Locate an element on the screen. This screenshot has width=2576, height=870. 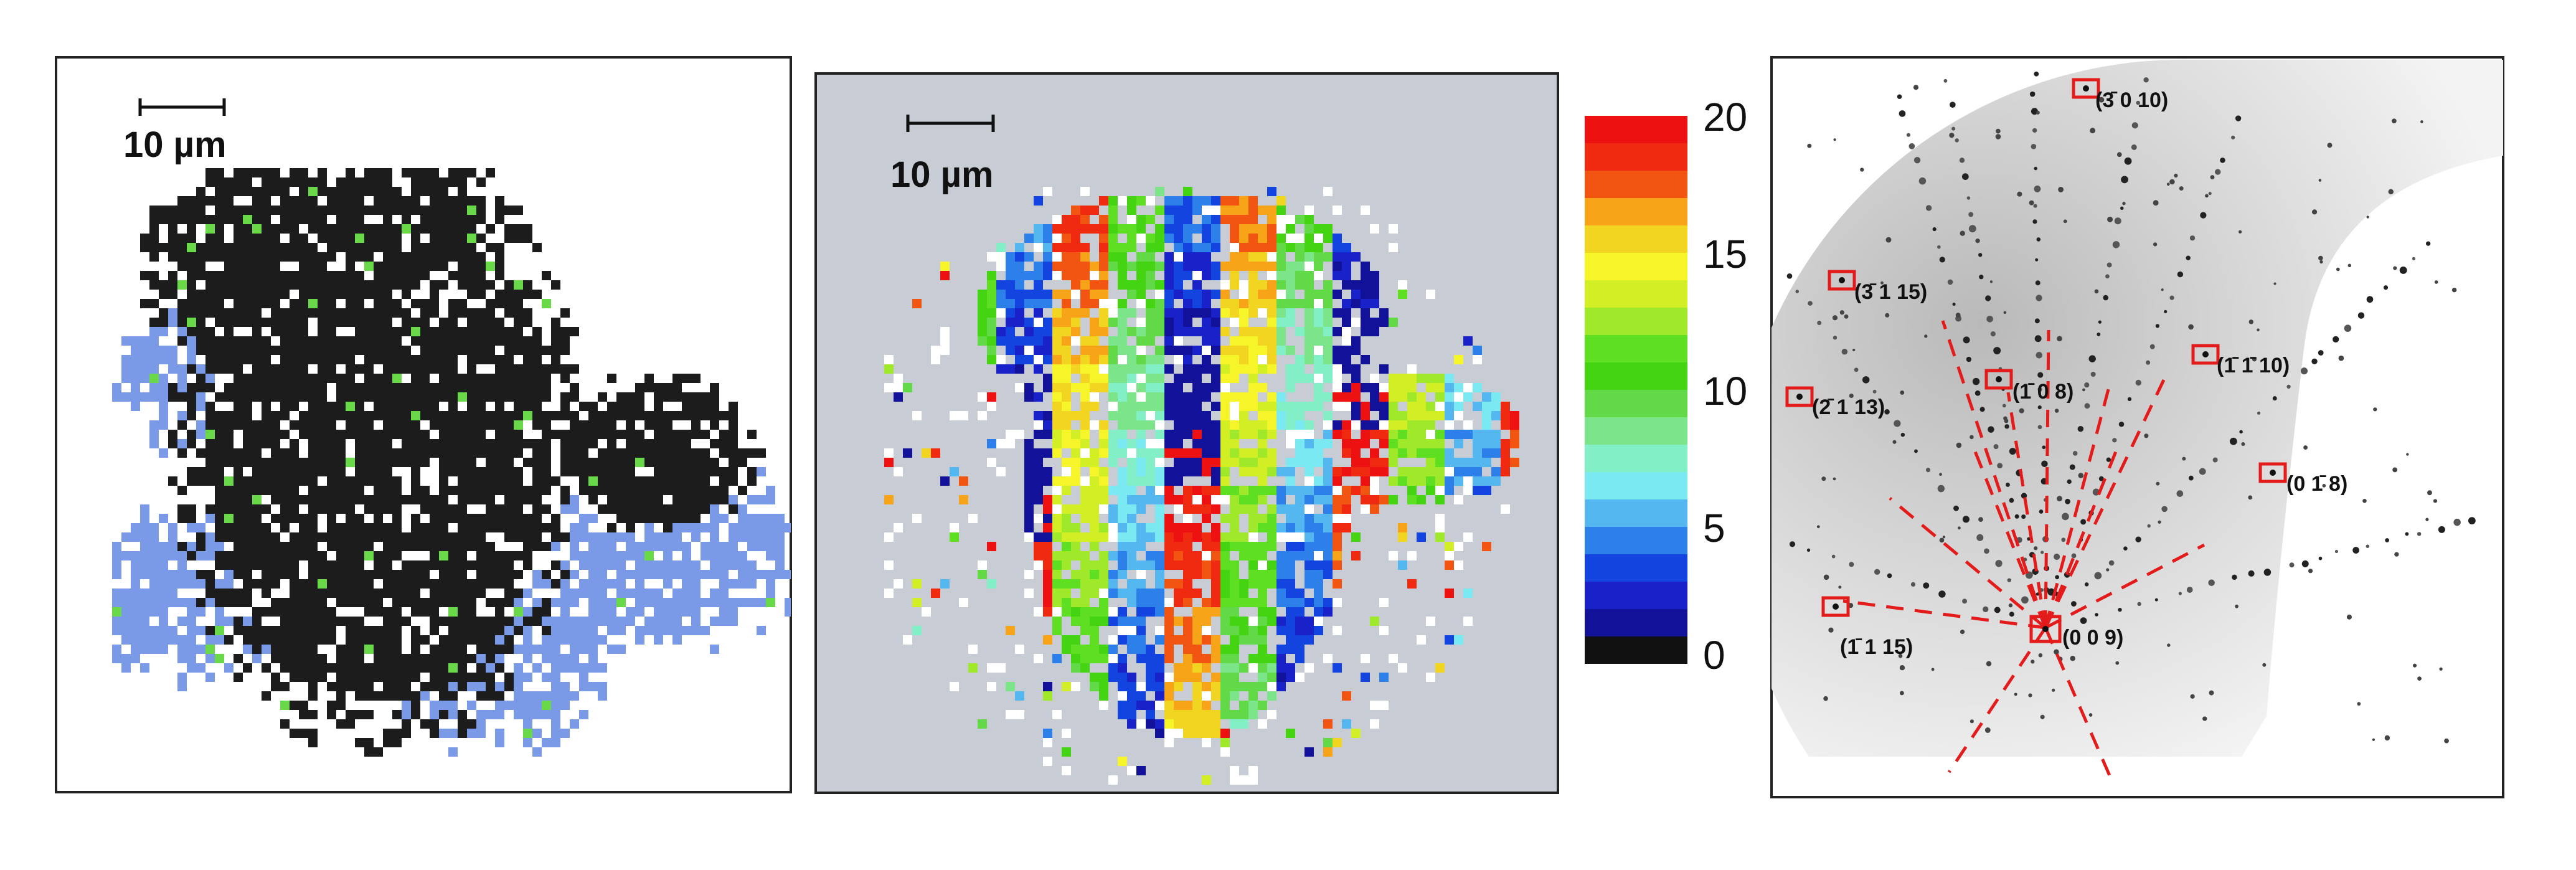
zone-line is located at coordinates (1944, 614).